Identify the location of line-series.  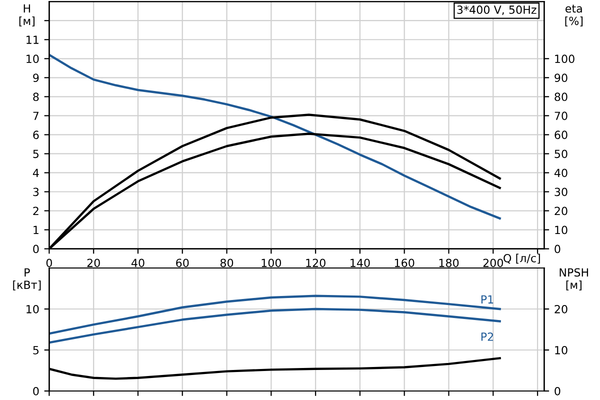
(275, 326).